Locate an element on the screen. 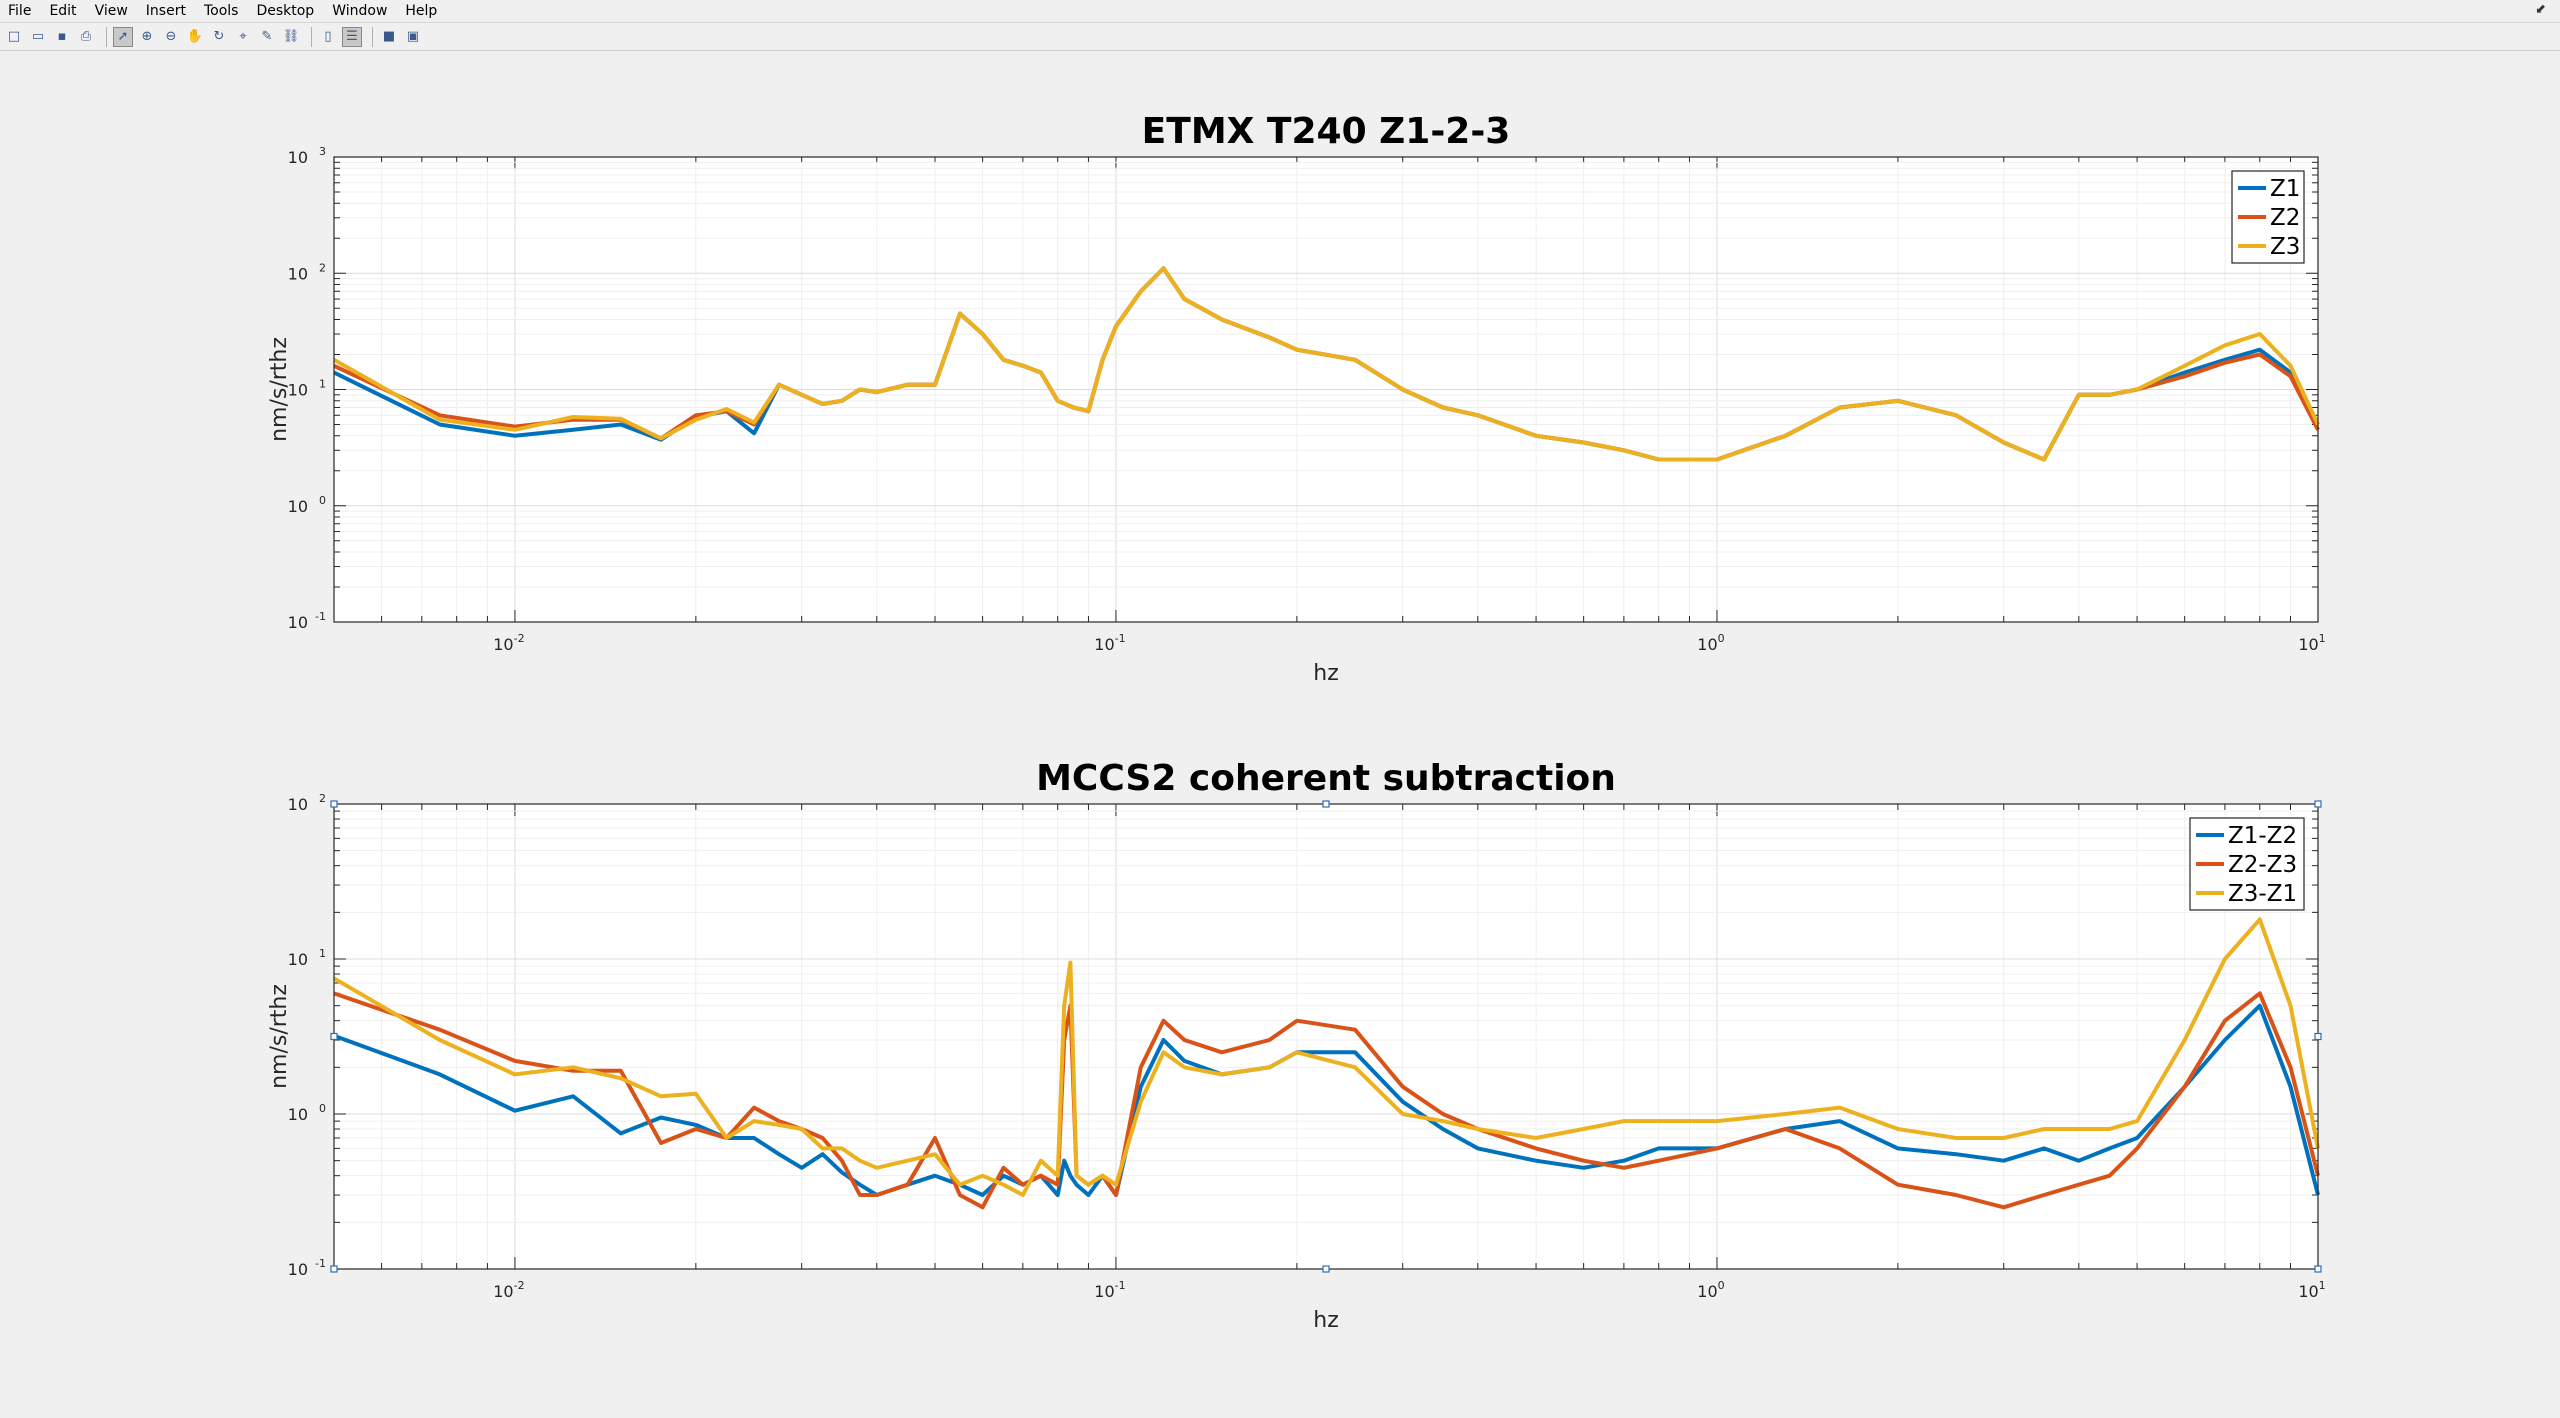  menu-edit: Edit is located at coordinates (63, 11).